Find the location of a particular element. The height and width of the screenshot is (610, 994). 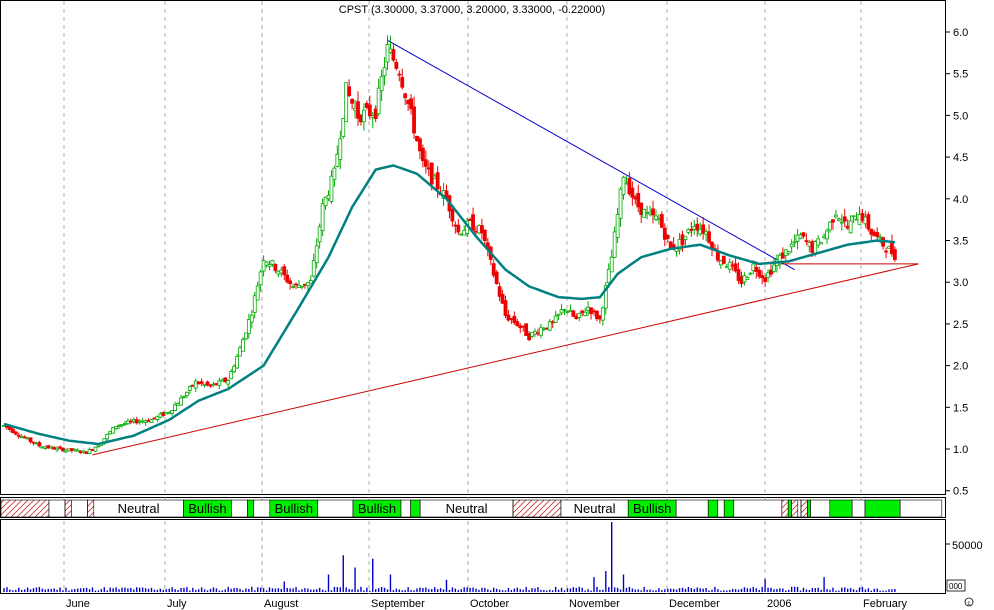

y-tick-label: 2.5 is located at coordinates (960, 325).